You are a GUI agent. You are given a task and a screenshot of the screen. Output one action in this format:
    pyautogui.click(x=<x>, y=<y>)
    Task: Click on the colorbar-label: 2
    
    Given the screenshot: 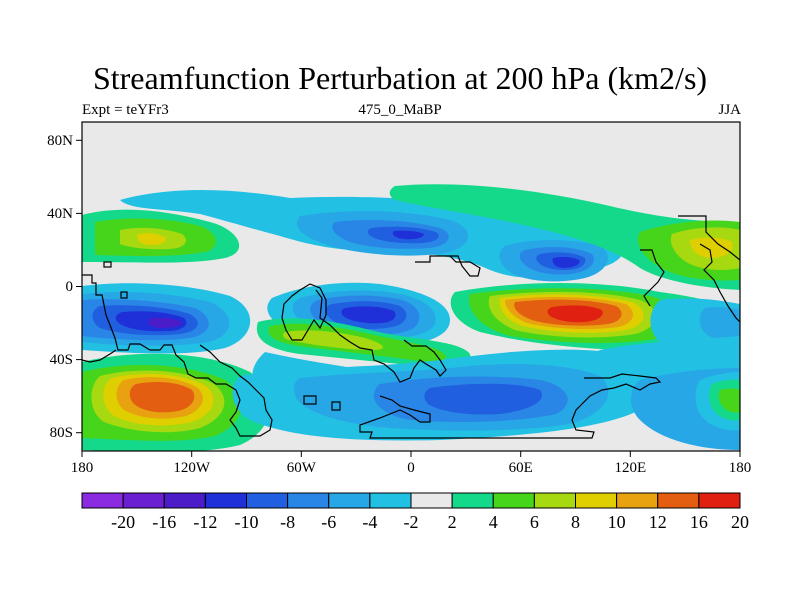 What is the action you would take?
    pyautogui.click(x=452, y=522)
    